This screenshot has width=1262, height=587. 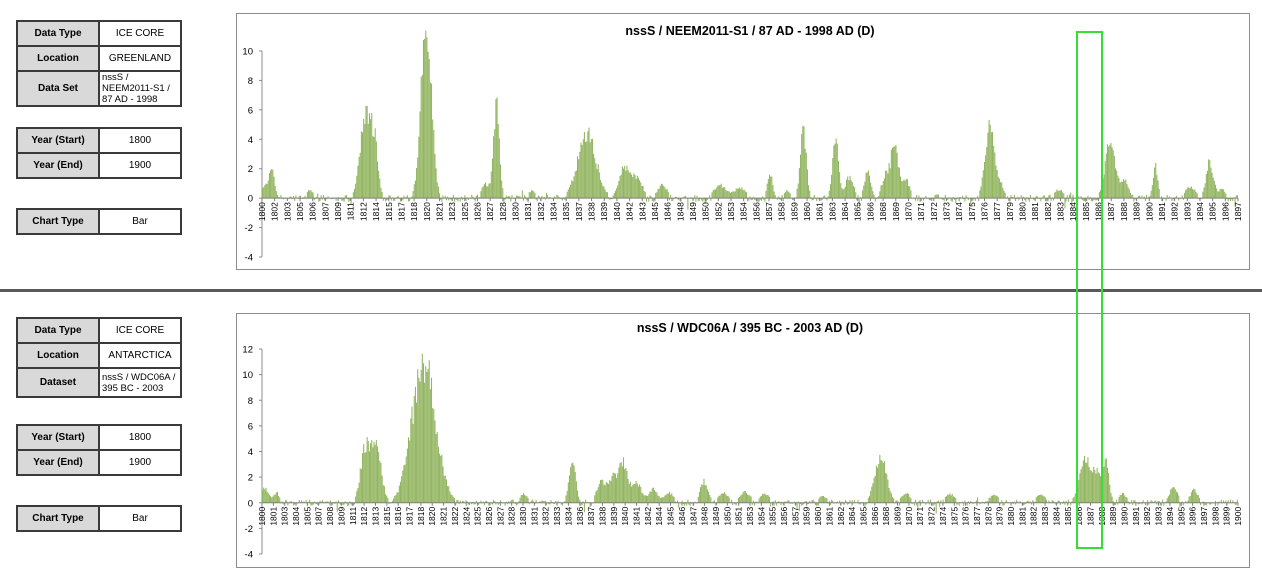 I want to click on location-label: Location, so click(x=58, y=355).